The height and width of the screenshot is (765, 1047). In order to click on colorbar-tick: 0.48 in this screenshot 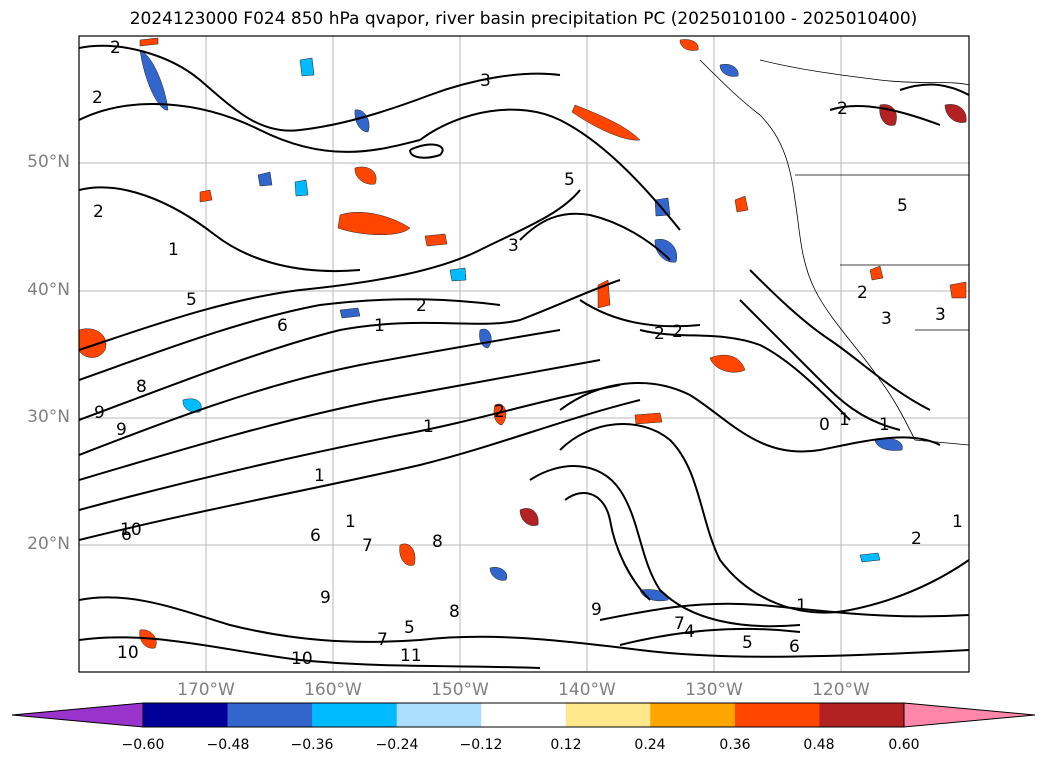, I will do `click(819, 745)`.